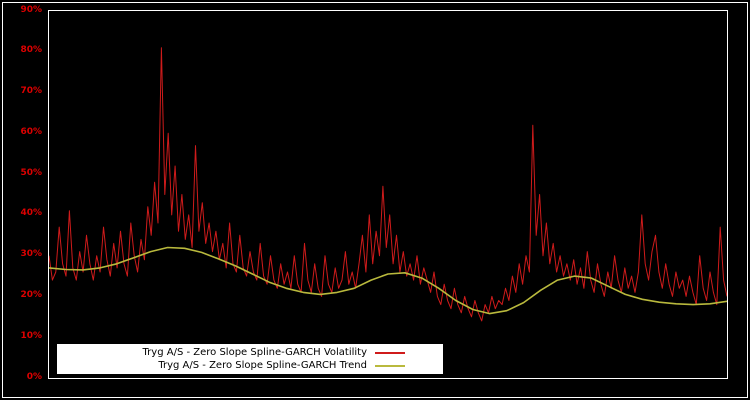 This screenshot has width=750, height=400. I want to click on y-axis: 0% 10% 20% 30% 40% 50% 60% 70% 80% 90%, so click(22, 200).